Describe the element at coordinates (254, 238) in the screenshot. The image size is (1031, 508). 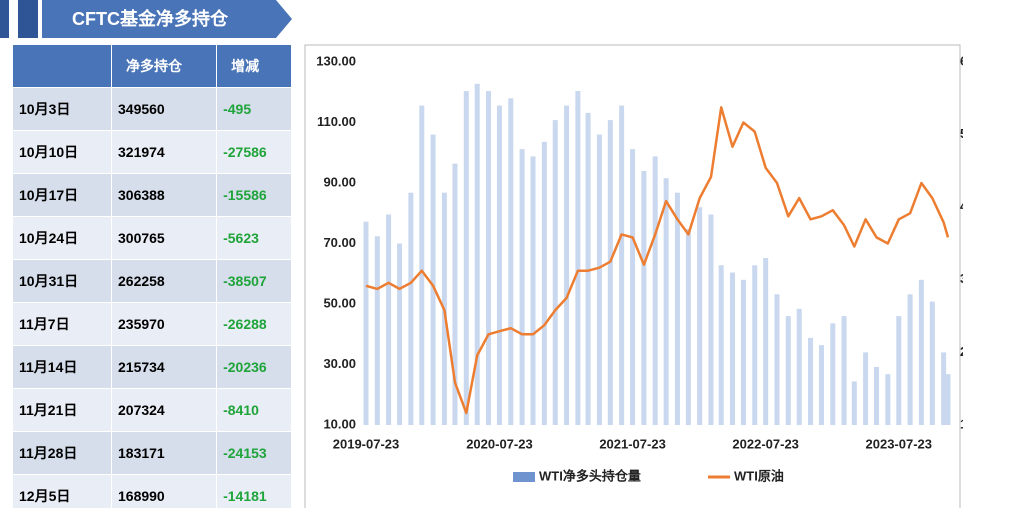
I see `change-cell: -5623` at that location.